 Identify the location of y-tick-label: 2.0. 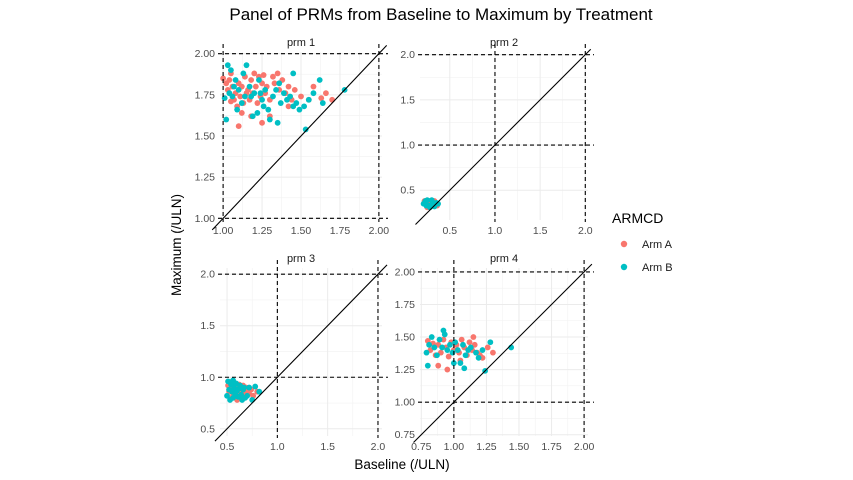
(207, 275).